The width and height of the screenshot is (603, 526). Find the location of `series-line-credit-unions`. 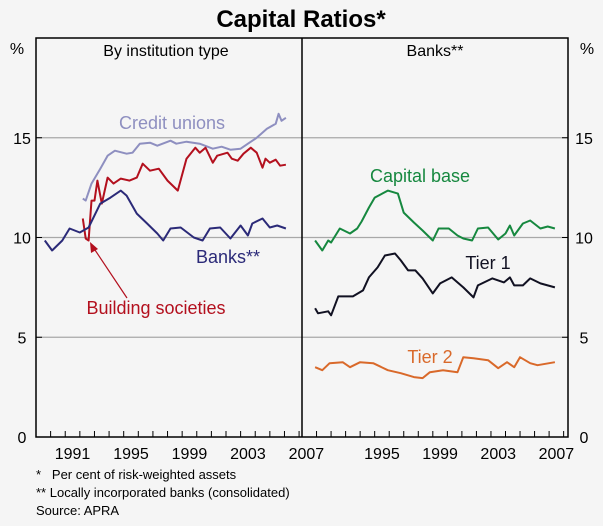

series-line-credit-unions is located at coordinates (184, 157).